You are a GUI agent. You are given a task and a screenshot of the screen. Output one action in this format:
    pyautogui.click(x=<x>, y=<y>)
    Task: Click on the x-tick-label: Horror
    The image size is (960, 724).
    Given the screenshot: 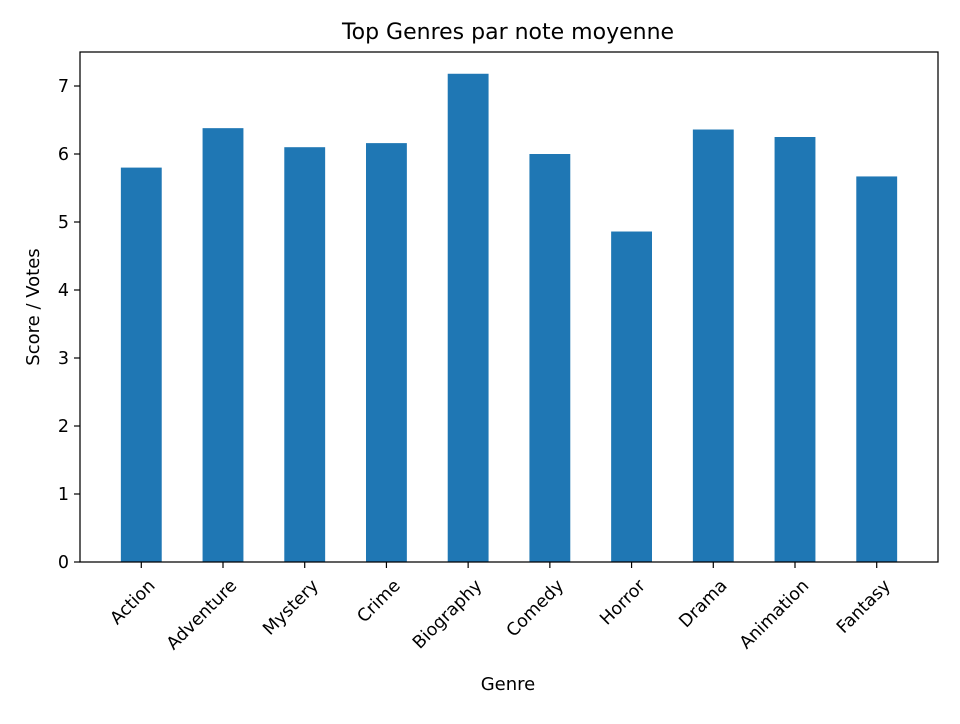 What is the action you would take?
    pyautogui.click(x=623, y=602)
    